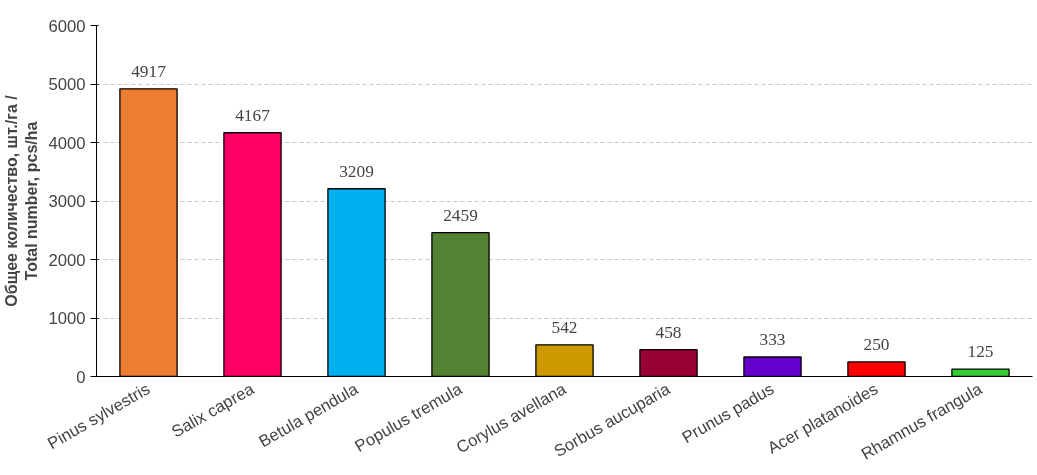 The height and width of the screenshot is (475, 1037). Describe the element at coordinates (980, 352) in the screenshot. I see `data-label: 125` at that location.